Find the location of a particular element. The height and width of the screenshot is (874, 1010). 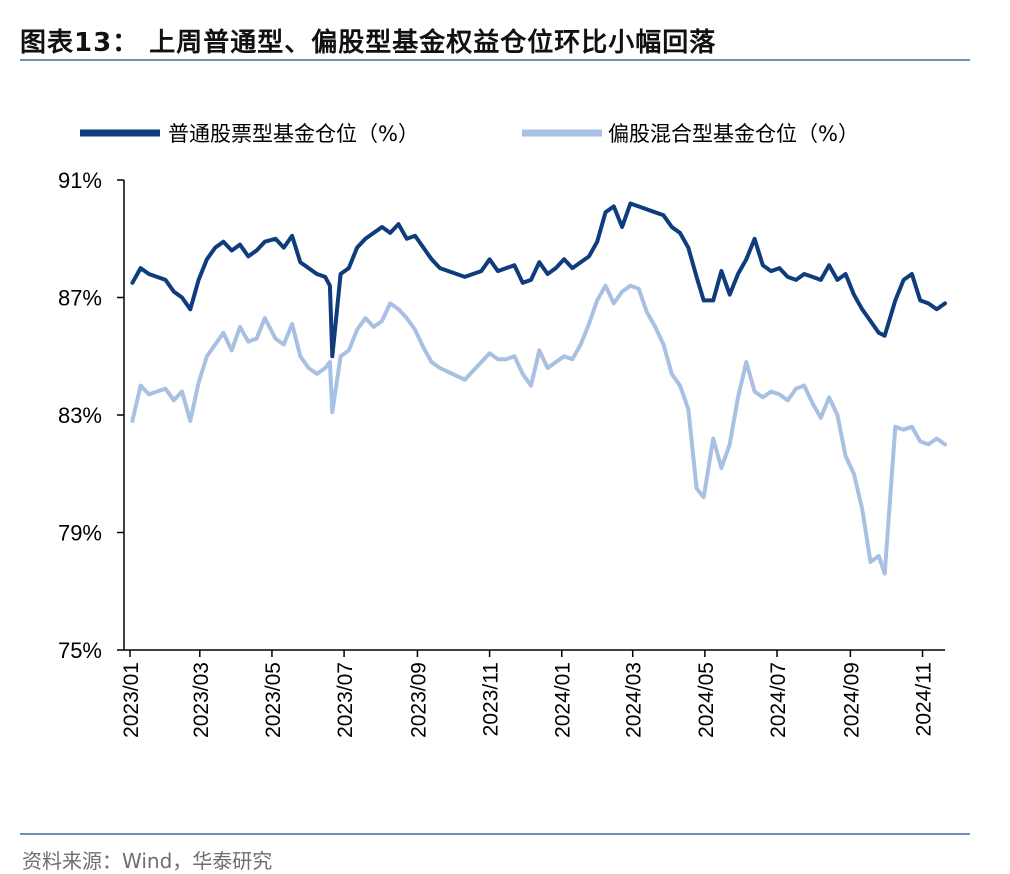

chart-title: 图表13： 上周普通型、偏股型基金权益仓位环比小幅回落 is located at coordinates (368, 43).